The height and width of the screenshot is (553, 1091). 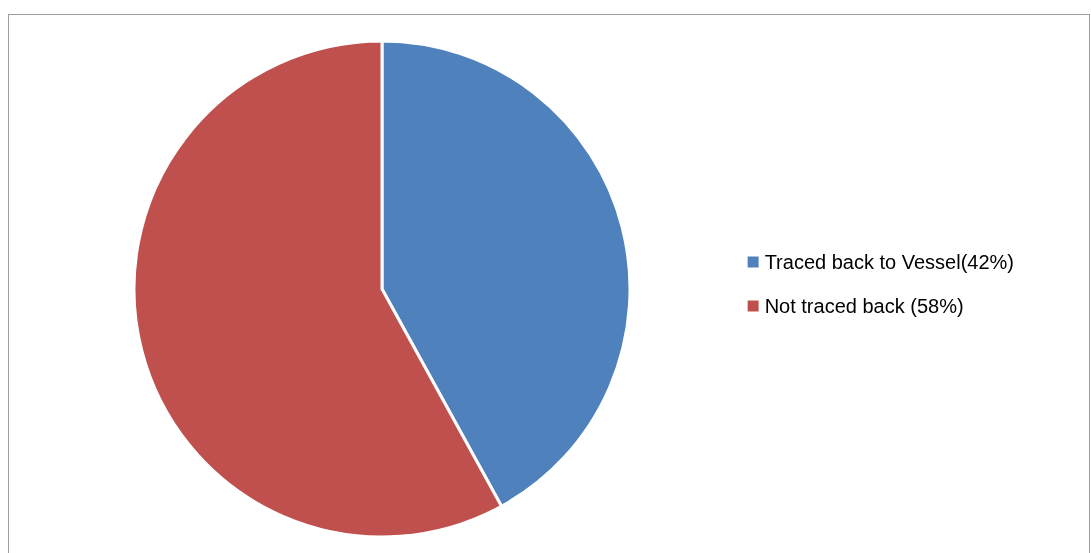 What do you see at coordinates (864, 306) in the screenshot?
I see `legend-label: Not traced back (58%)` at bounding box center [864, 306].